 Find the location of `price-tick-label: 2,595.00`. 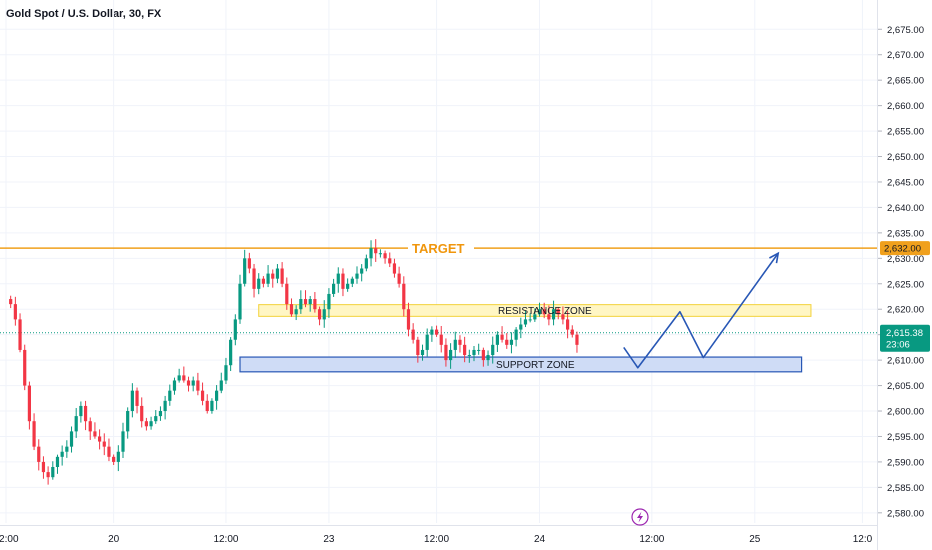

price-tick-label: 2,595.00 is located at coordinates (905, 437).